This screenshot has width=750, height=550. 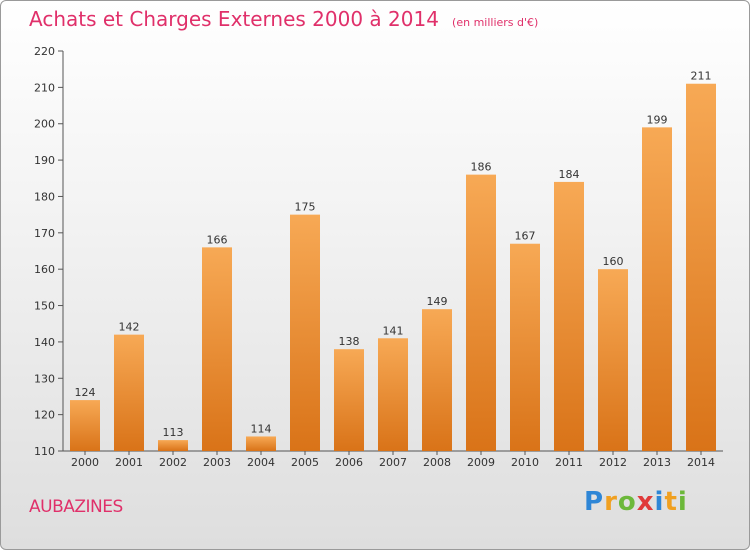 I want to click on x-tick-label: 2003, so click(x=217, y=462).